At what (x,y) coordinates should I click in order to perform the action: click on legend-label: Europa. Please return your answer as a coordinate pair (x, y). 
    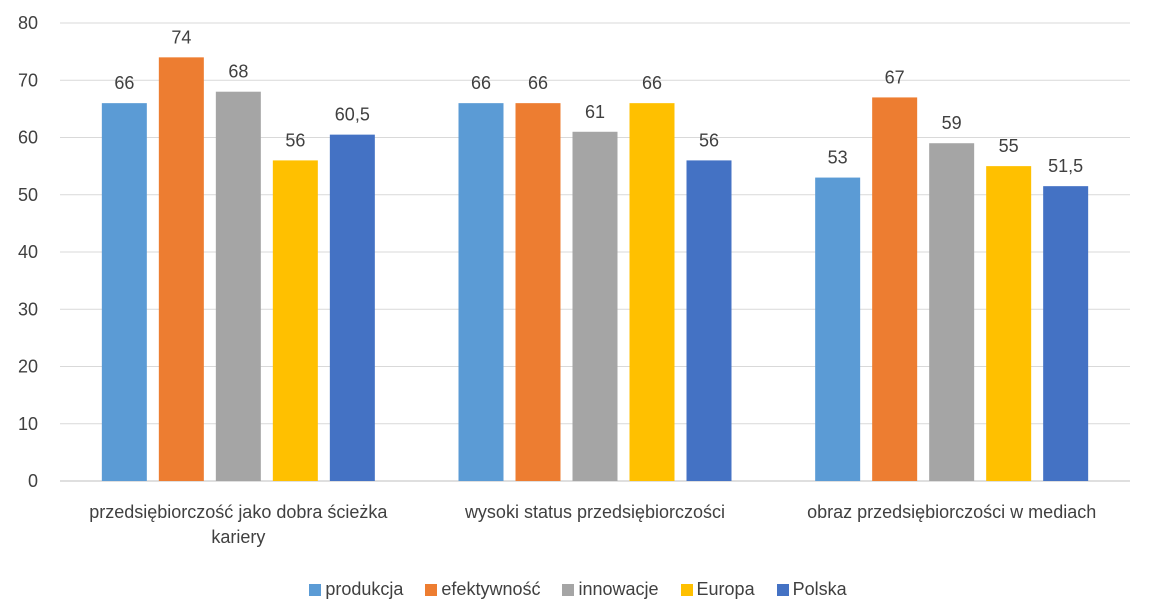
    Looking at the image, I should click on (725, 589).